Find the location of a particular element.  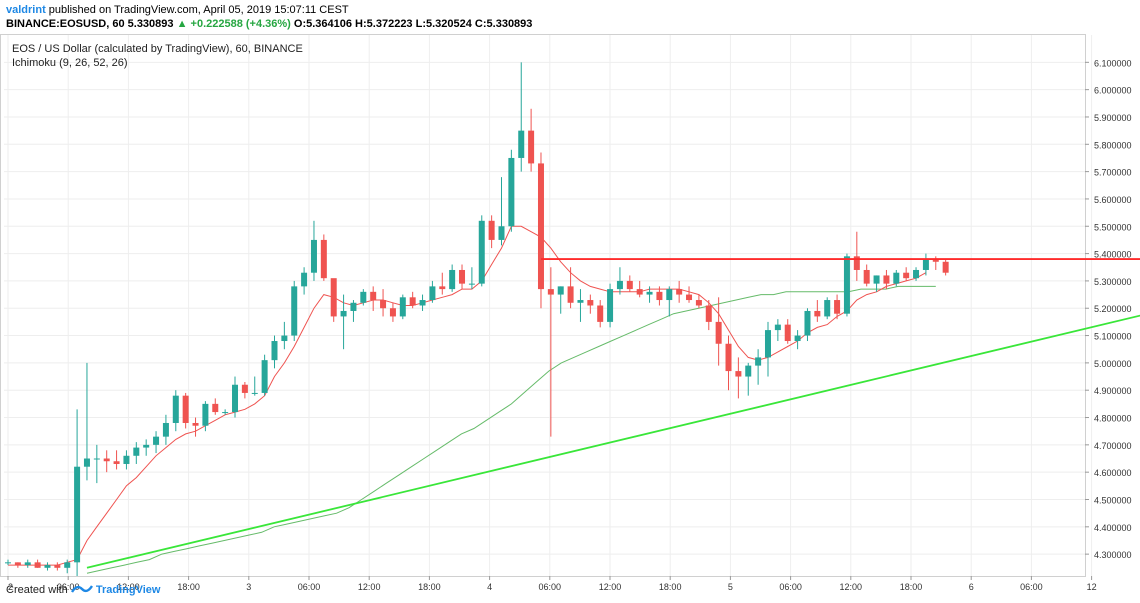

y-tick-label: 6.100000 is located at coordinates (1113, 63).